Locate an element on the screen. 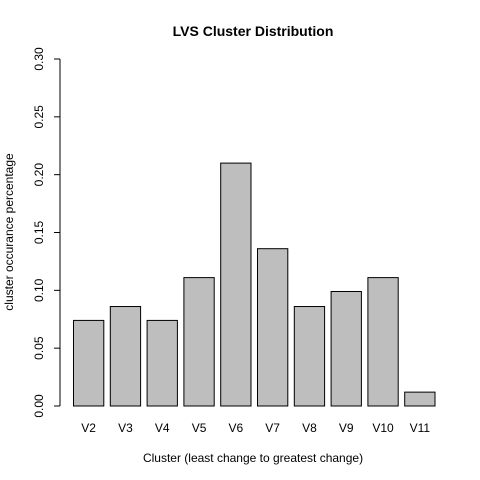 The image size is (480, 480). x-tick-label-v5: V5 is located at coordinates (199, 428).